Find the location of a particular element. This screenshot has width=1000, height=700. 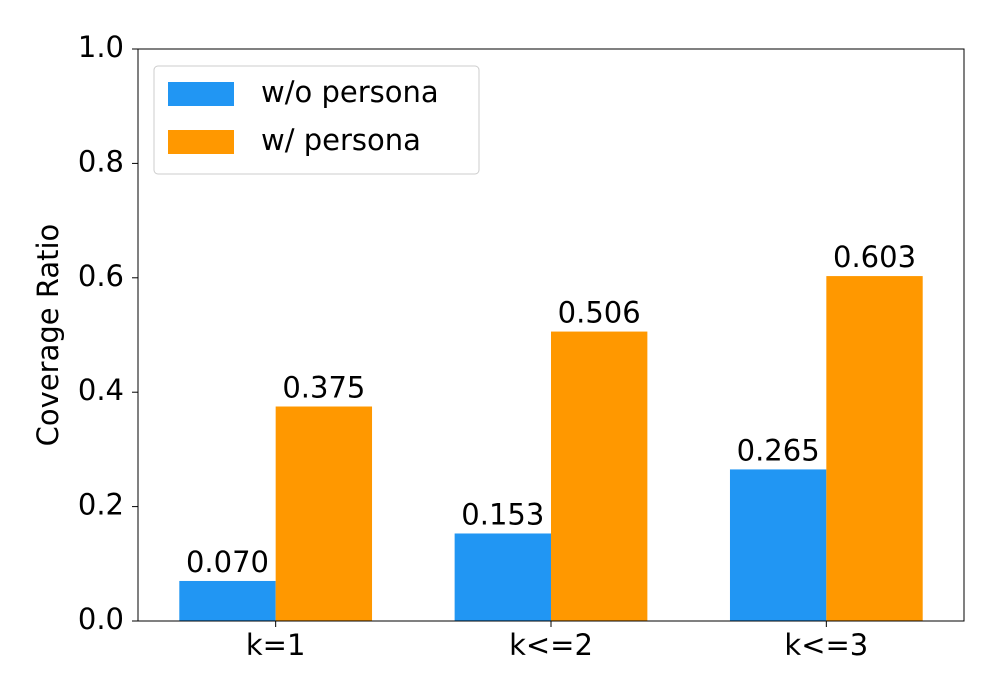

legend-frame is located at coordinates (316, 120).